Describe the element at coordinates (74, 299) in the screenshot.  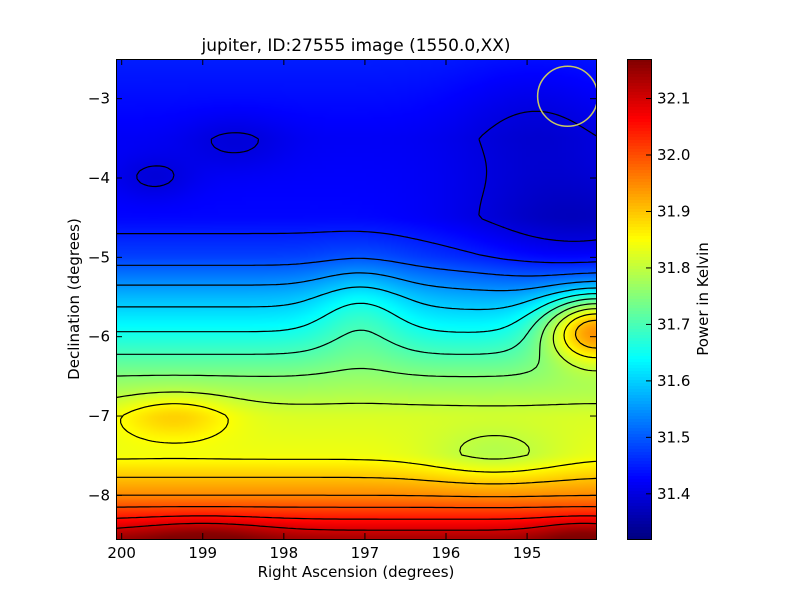
I see `y-axis-label: Declination (degrees)` at that location.